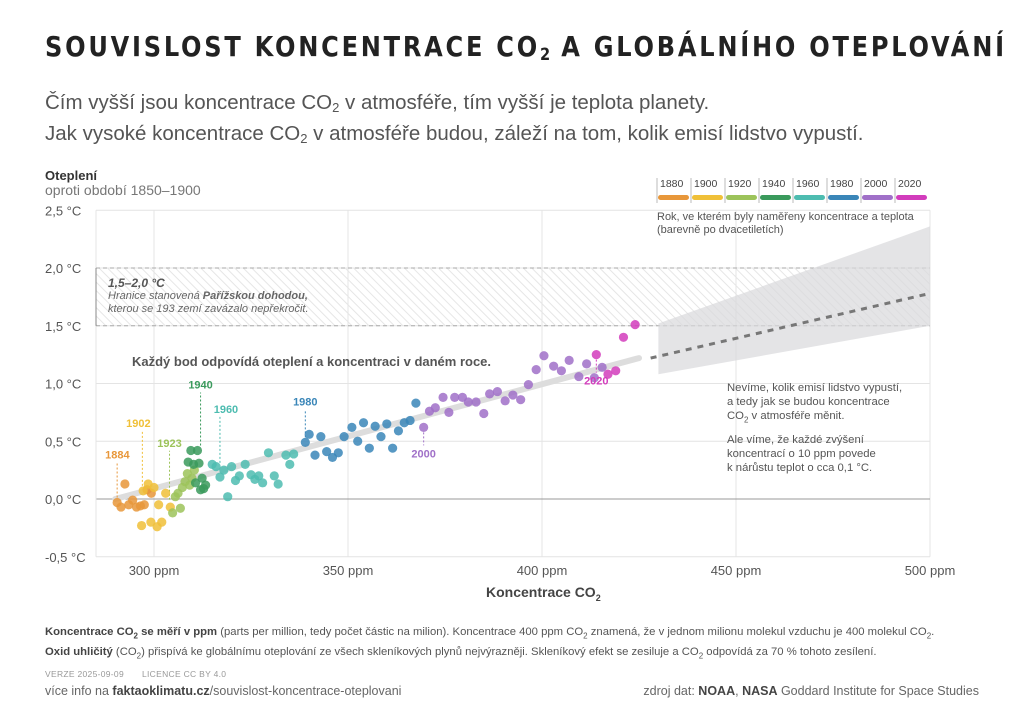 The image size is (1024, 724). I want to click on y-axis-title: Oteplení, so click(71, 175).